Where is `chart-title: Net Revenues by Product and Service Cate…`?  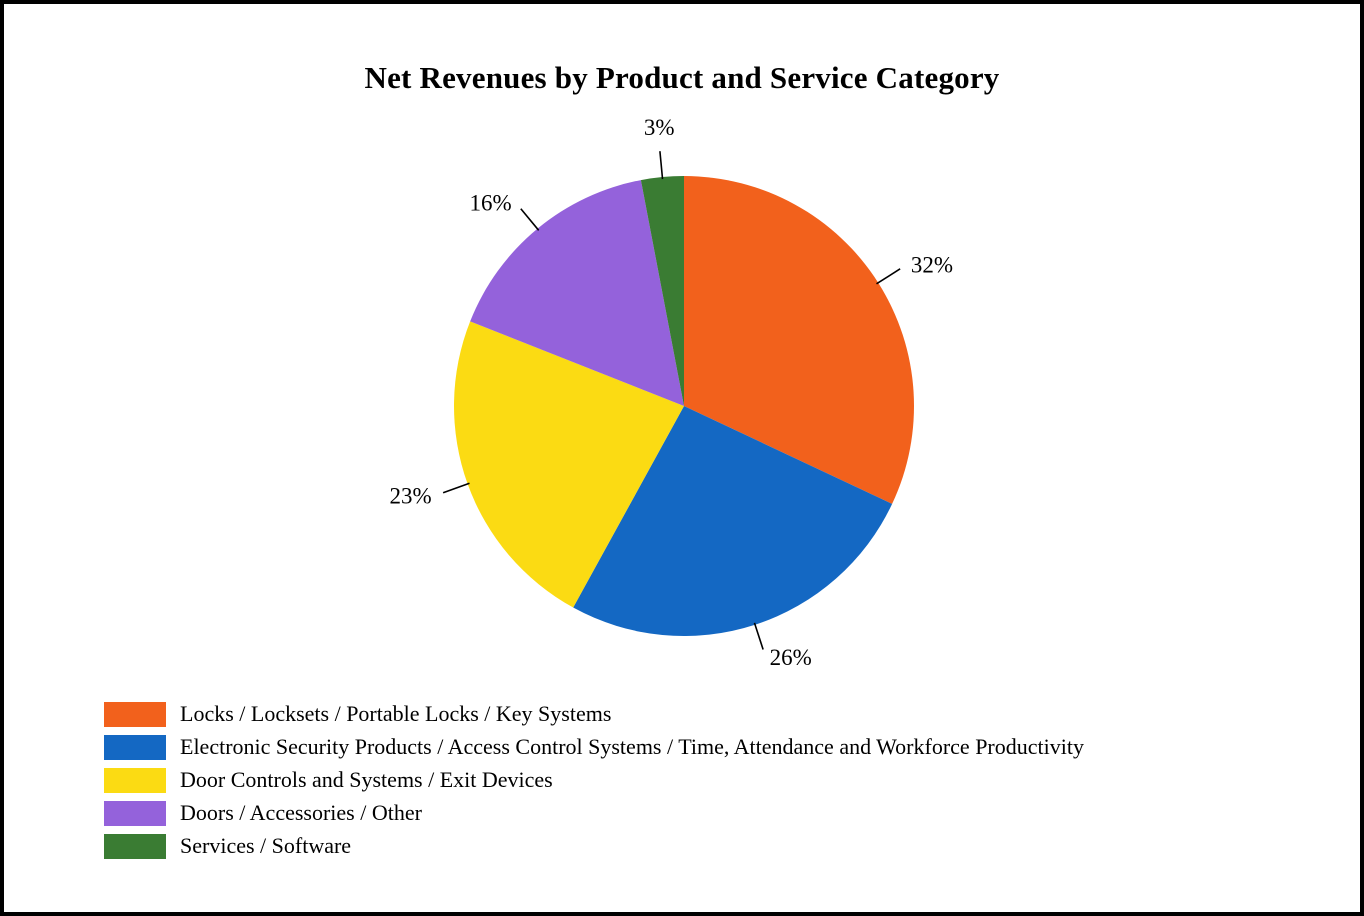
chart-title: Net Revenues by Product and Service Cate… is located at coordinates (682, 77).